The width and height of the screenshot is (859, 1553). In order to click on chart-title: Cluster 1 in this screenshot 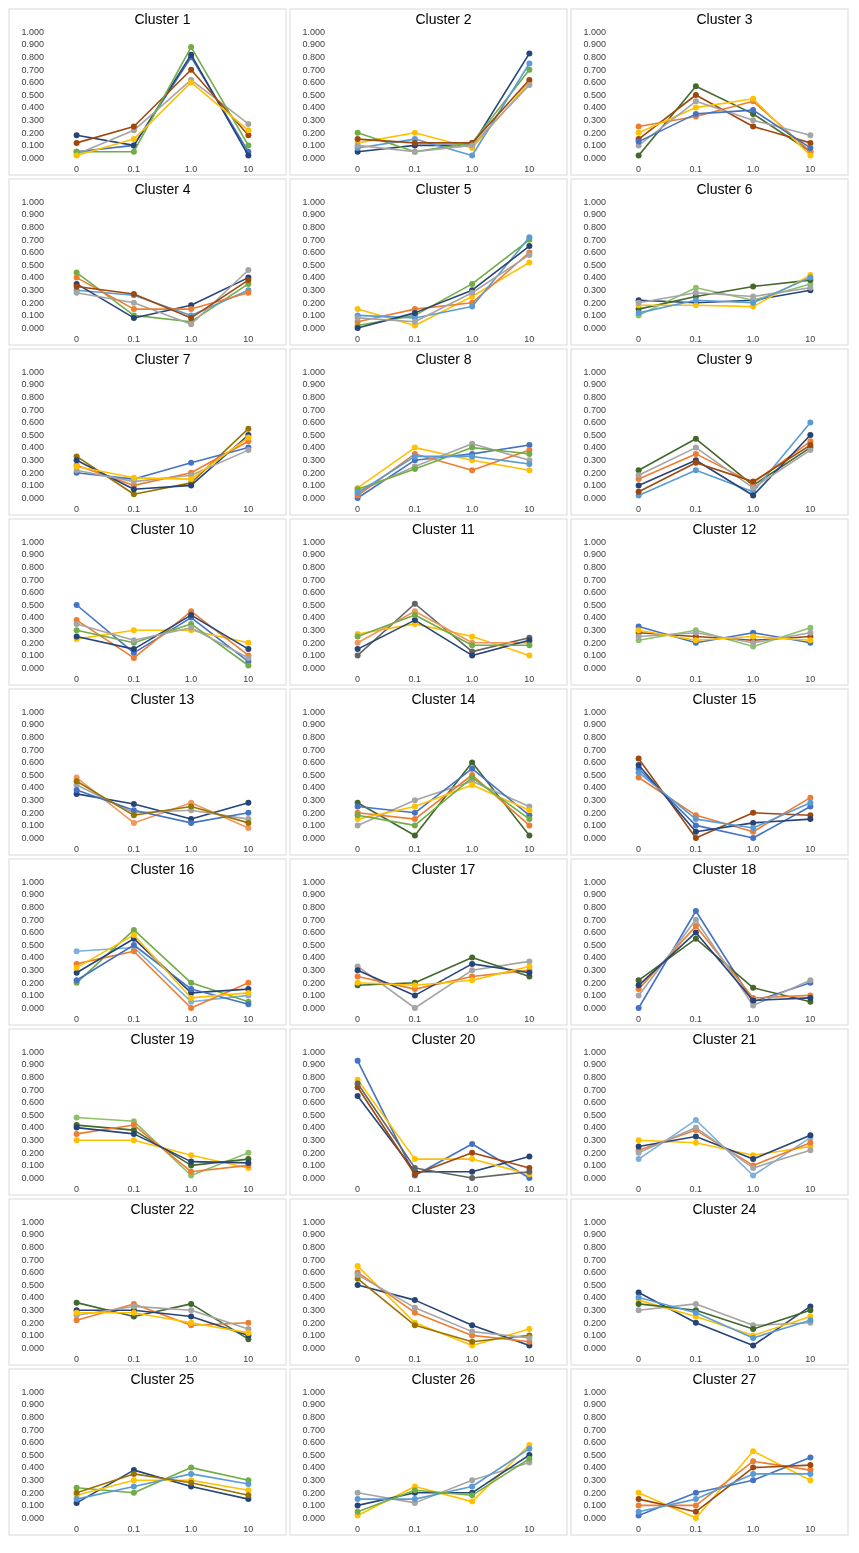, I will do `click(162, 19)`.